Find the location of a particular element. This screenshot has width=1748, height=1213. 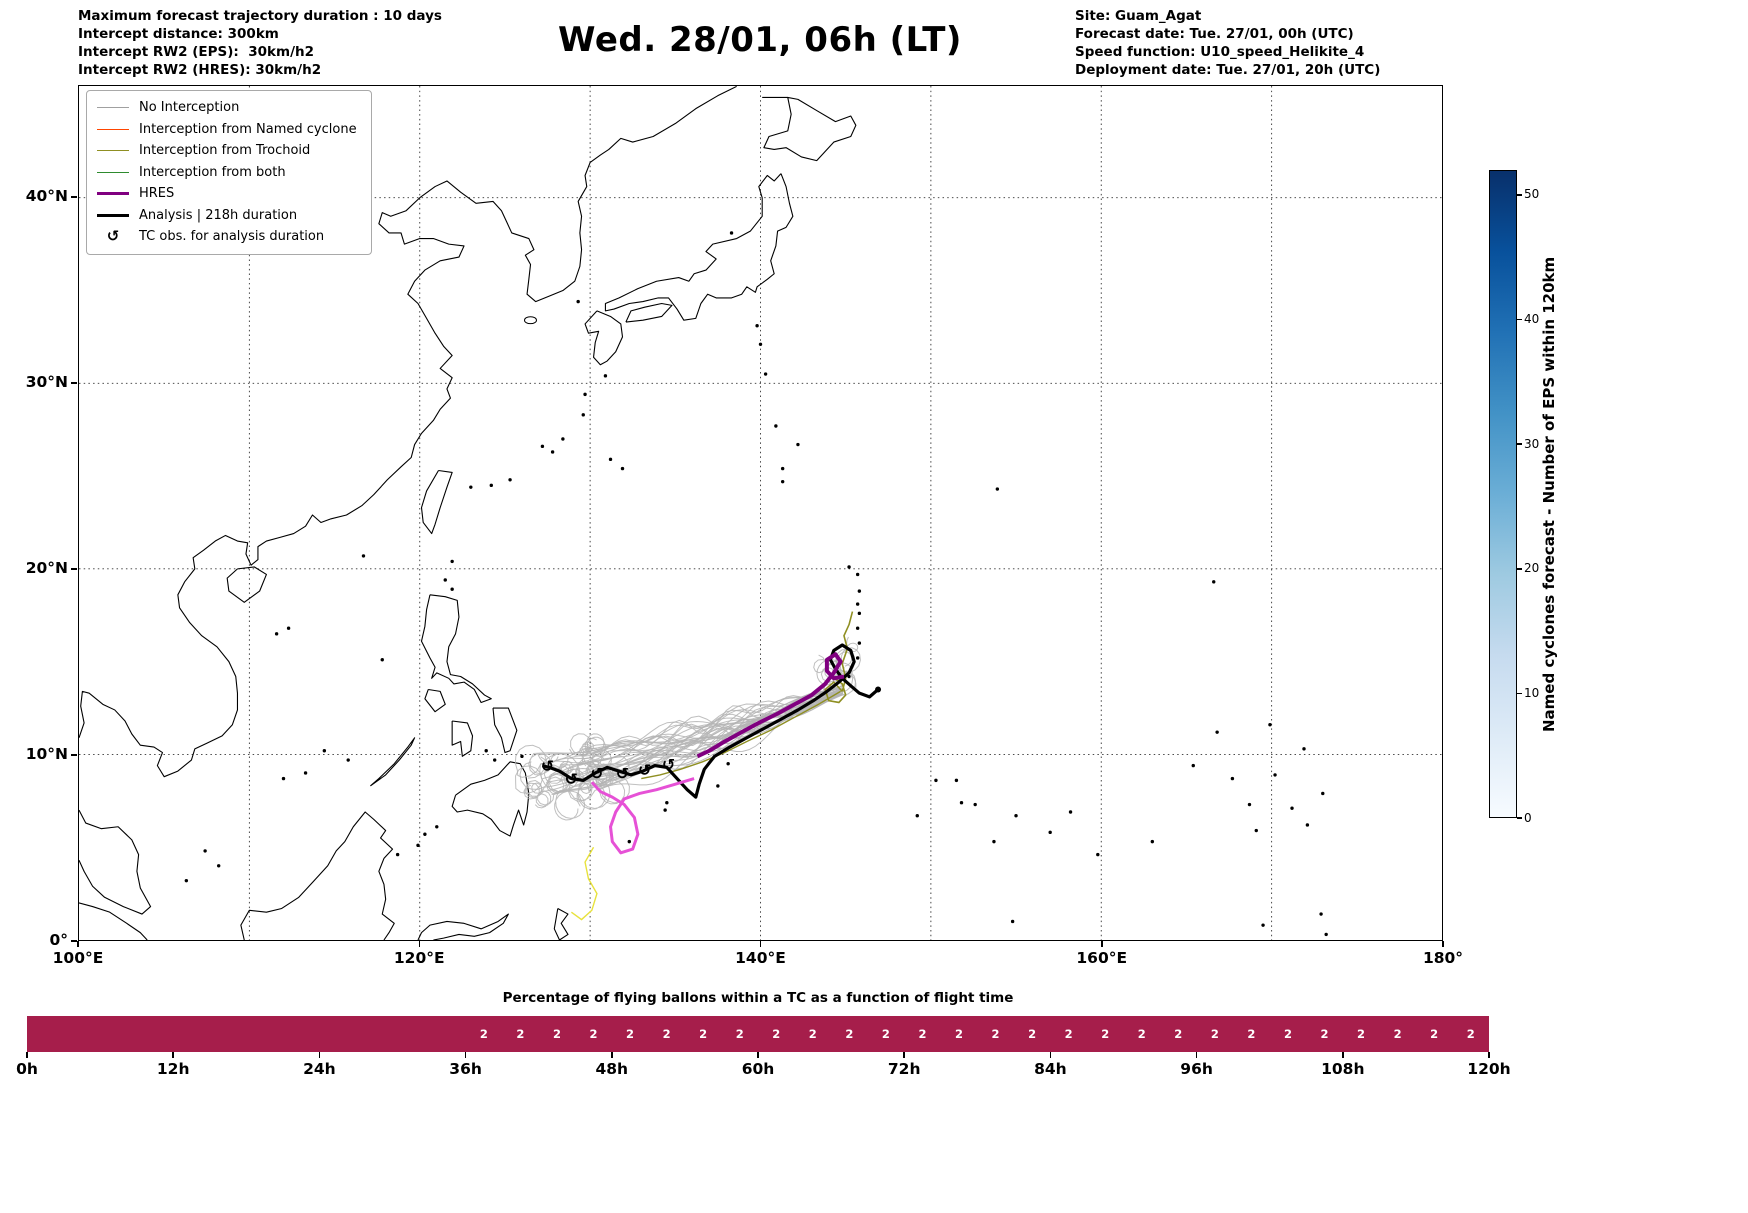

colorbar-tick-label: 40 is located at coordinates (1532, 319).